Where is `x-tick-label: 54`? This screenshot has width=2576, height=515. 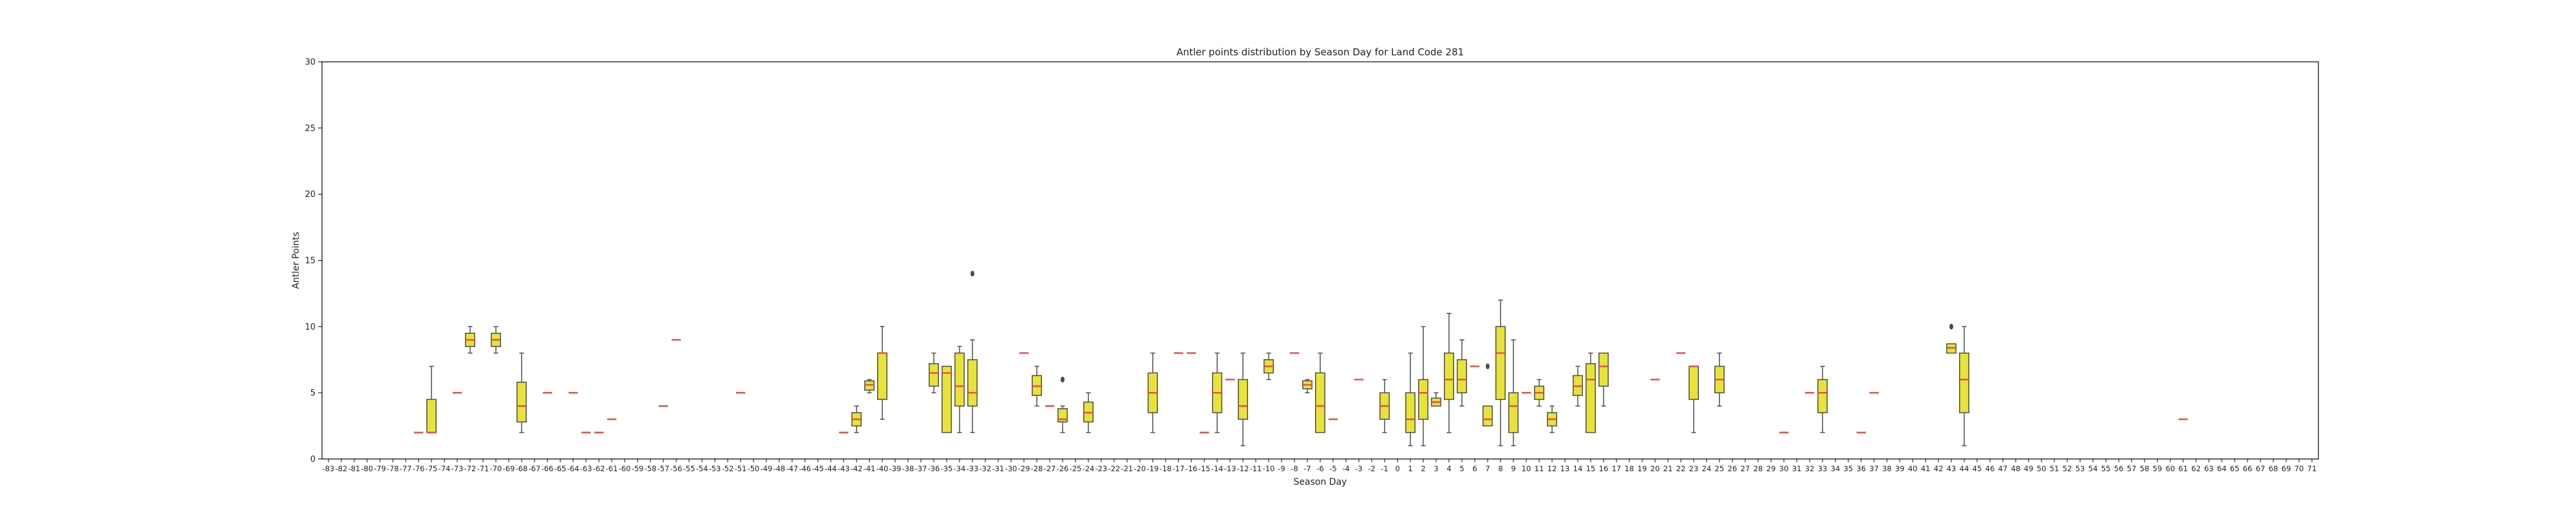 x-tick-label: 54 is located at coordinates (2093, 468).